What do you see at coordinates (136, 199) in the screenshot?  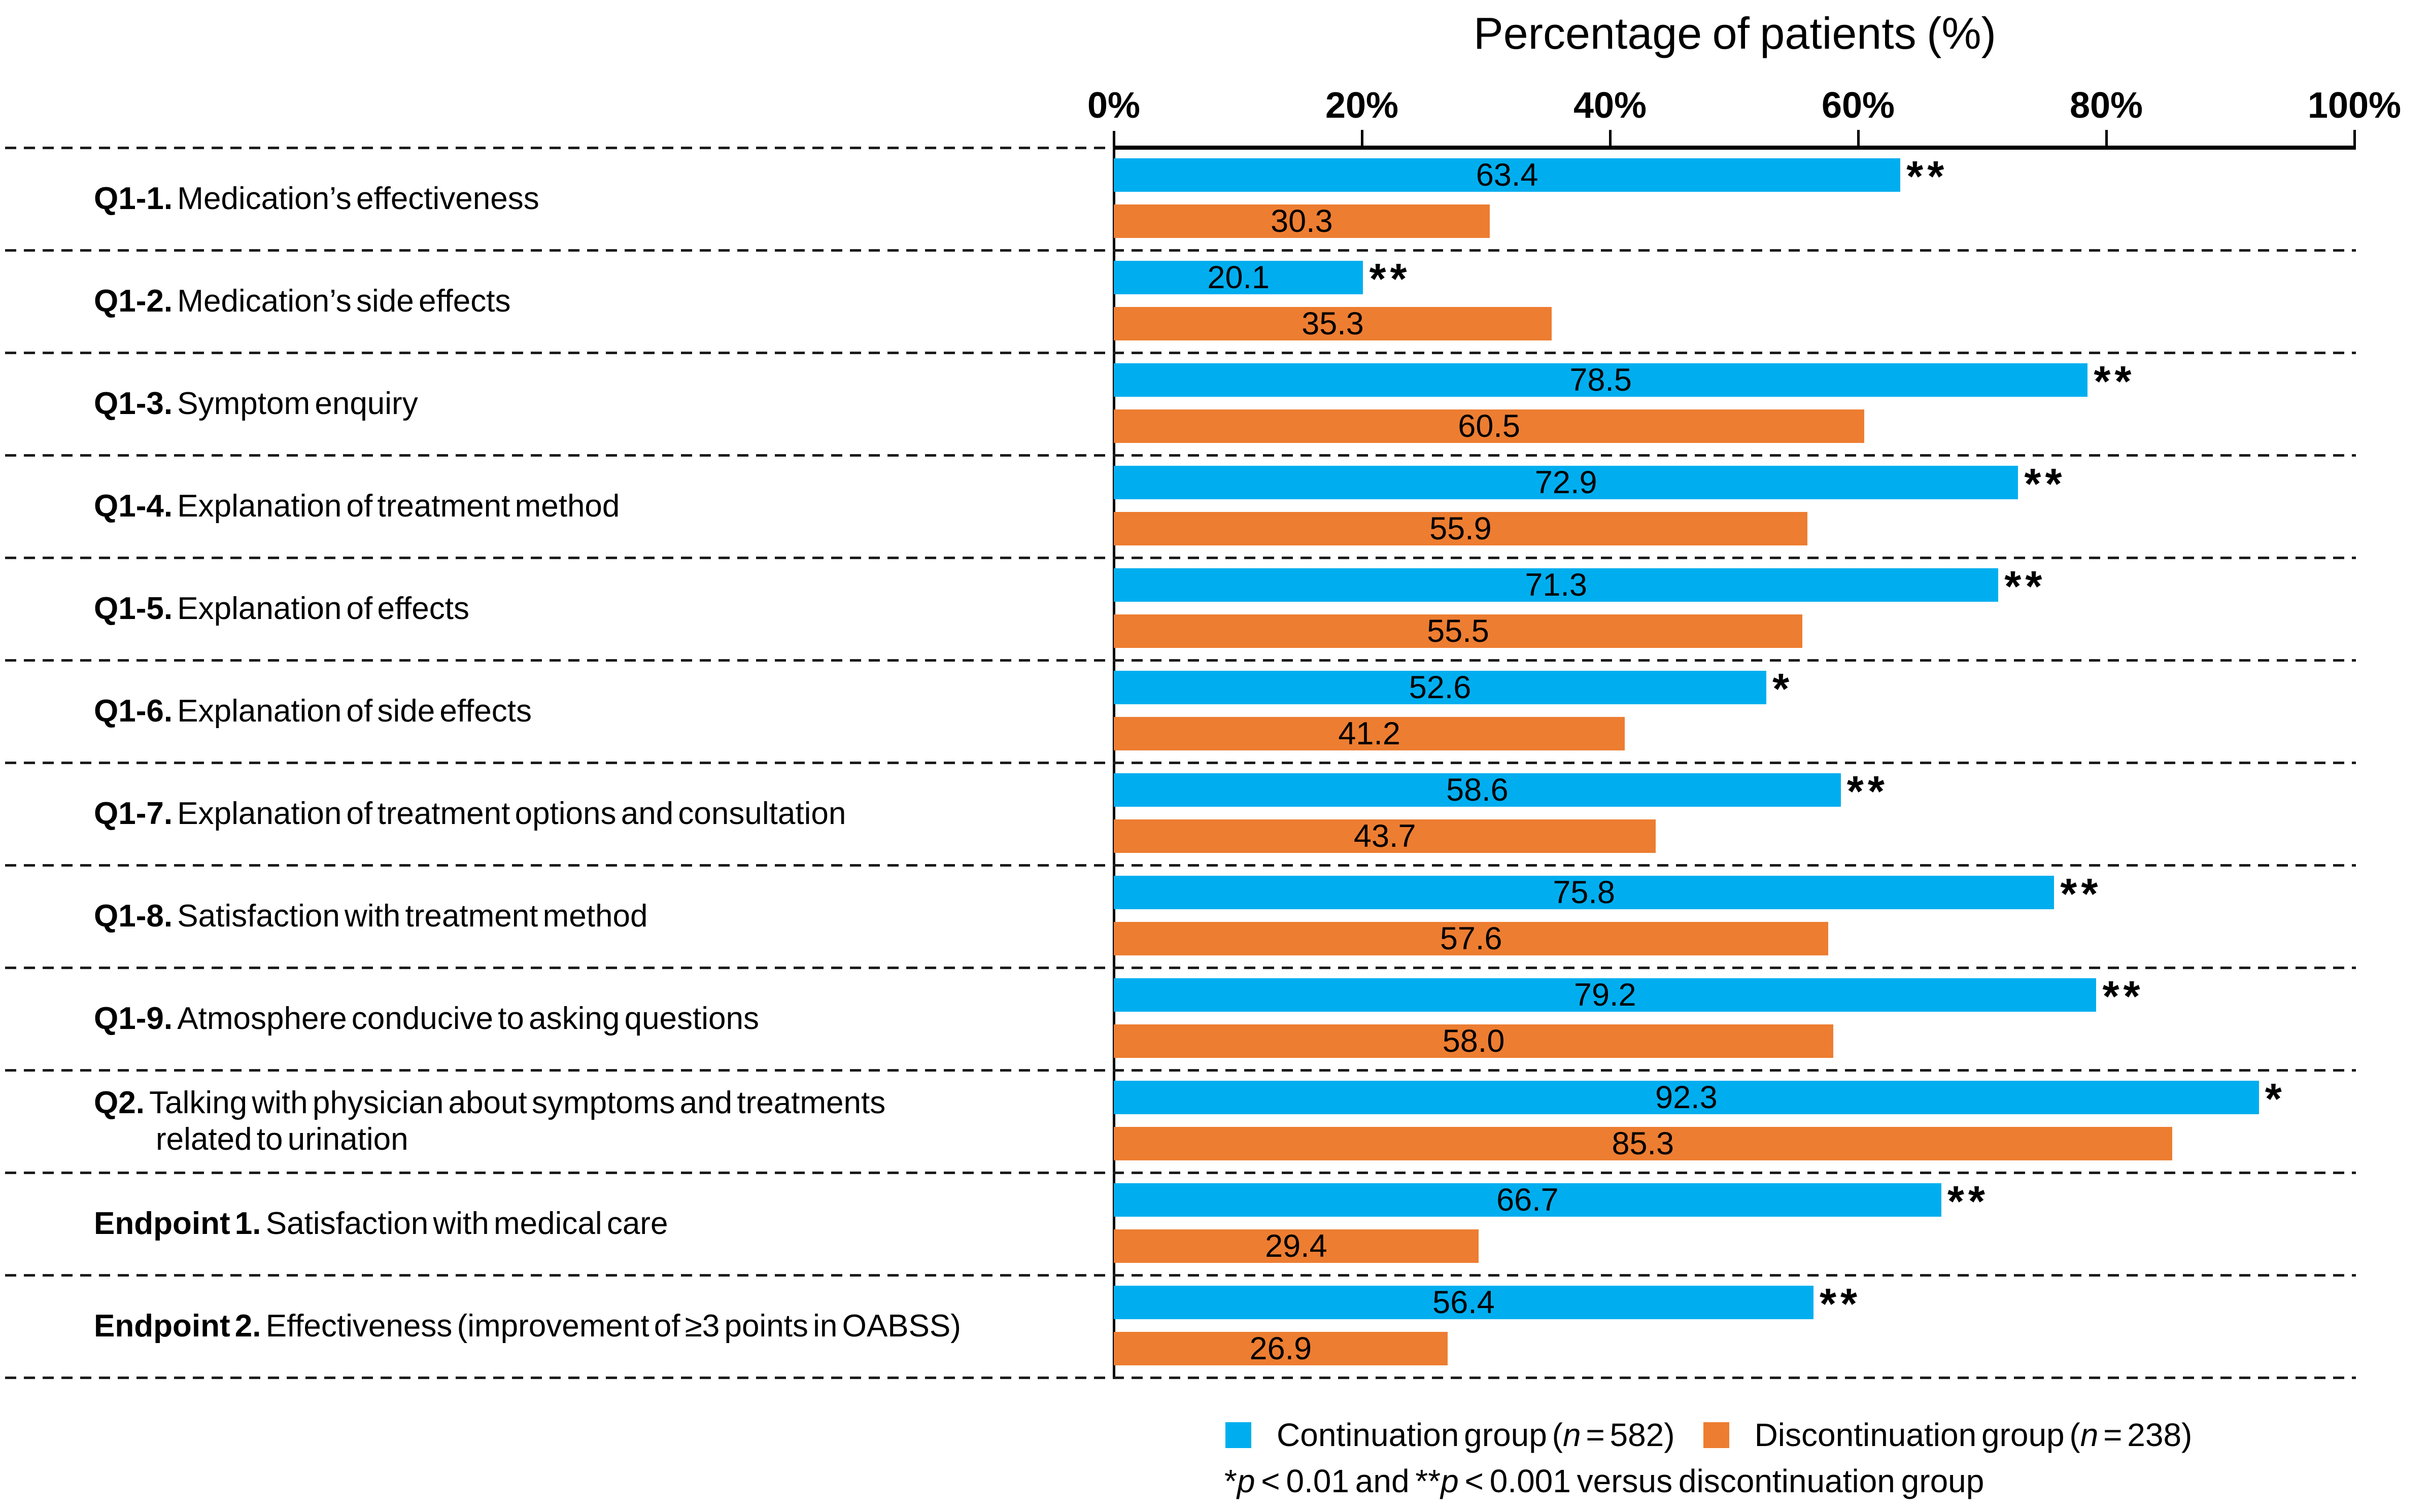 I see `category-label-prefix: Q1-1.` at bounding box center [136, 199].